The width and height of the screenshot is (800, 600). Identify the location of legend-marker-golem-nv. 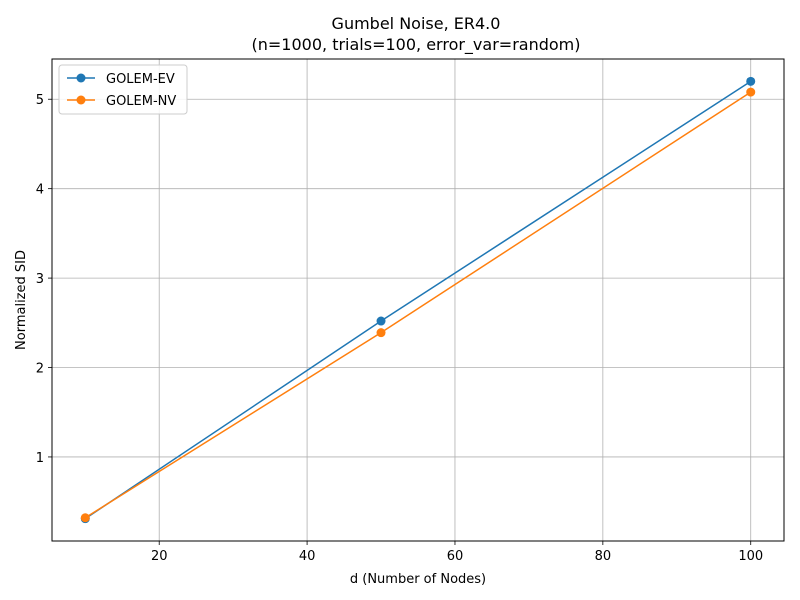
(81, 100).